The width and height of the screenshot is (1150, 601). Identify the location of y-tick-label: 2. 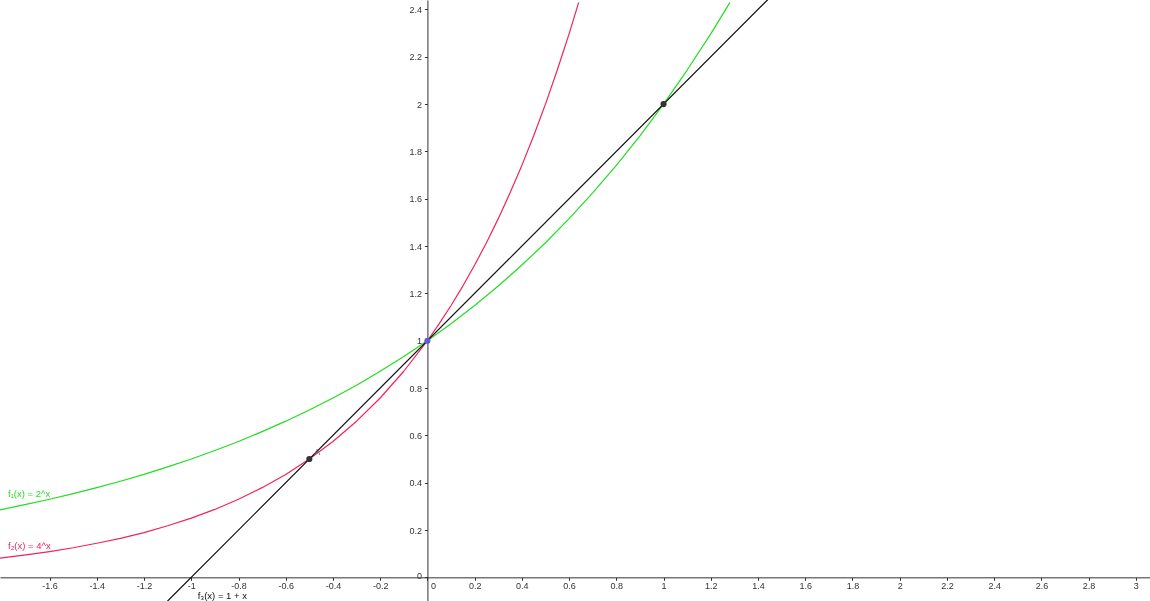
(419, 104).